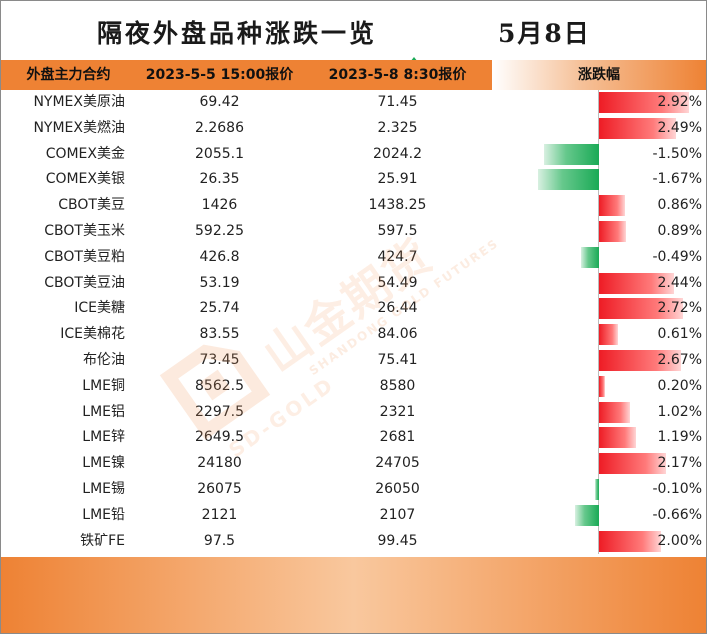  What do you see at coordinates (414, 59) in the screenshot?
I see `cell-marker-icon` at bounding box center [414, 59].